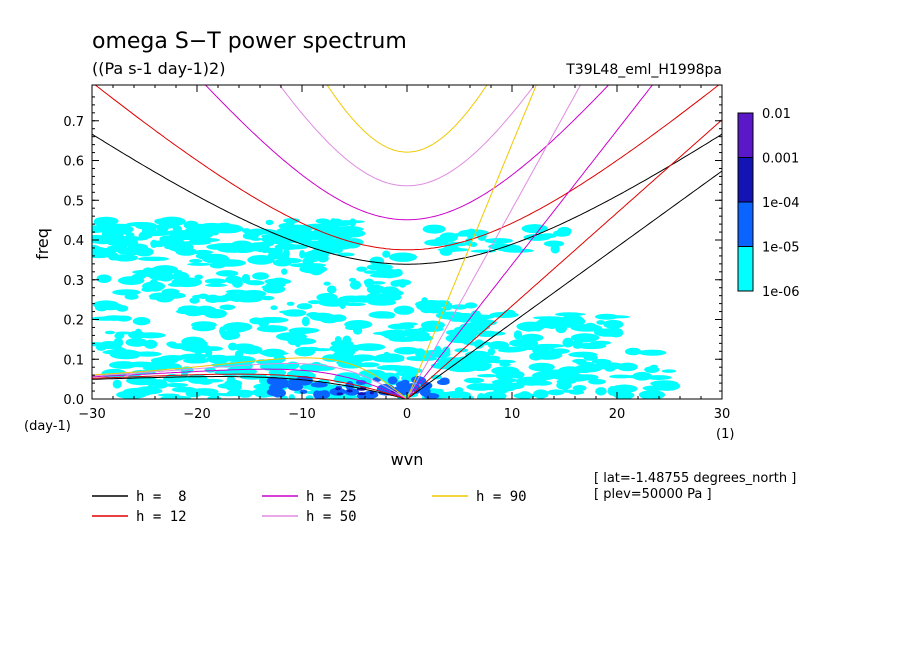 This screenshot has width=904, height=654. I want to click on colorbar: 0.01 0.001 1e-04 1e-05 1e-06, so click(768, 203).